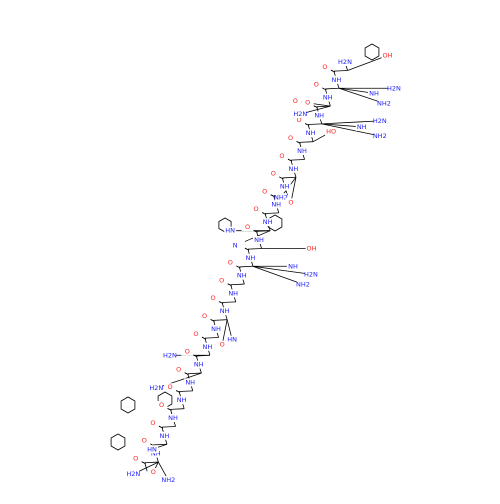  What do you see at coordinates (118, 442) in the screenshot?
I see `ring` at bounding box center [118, 442].